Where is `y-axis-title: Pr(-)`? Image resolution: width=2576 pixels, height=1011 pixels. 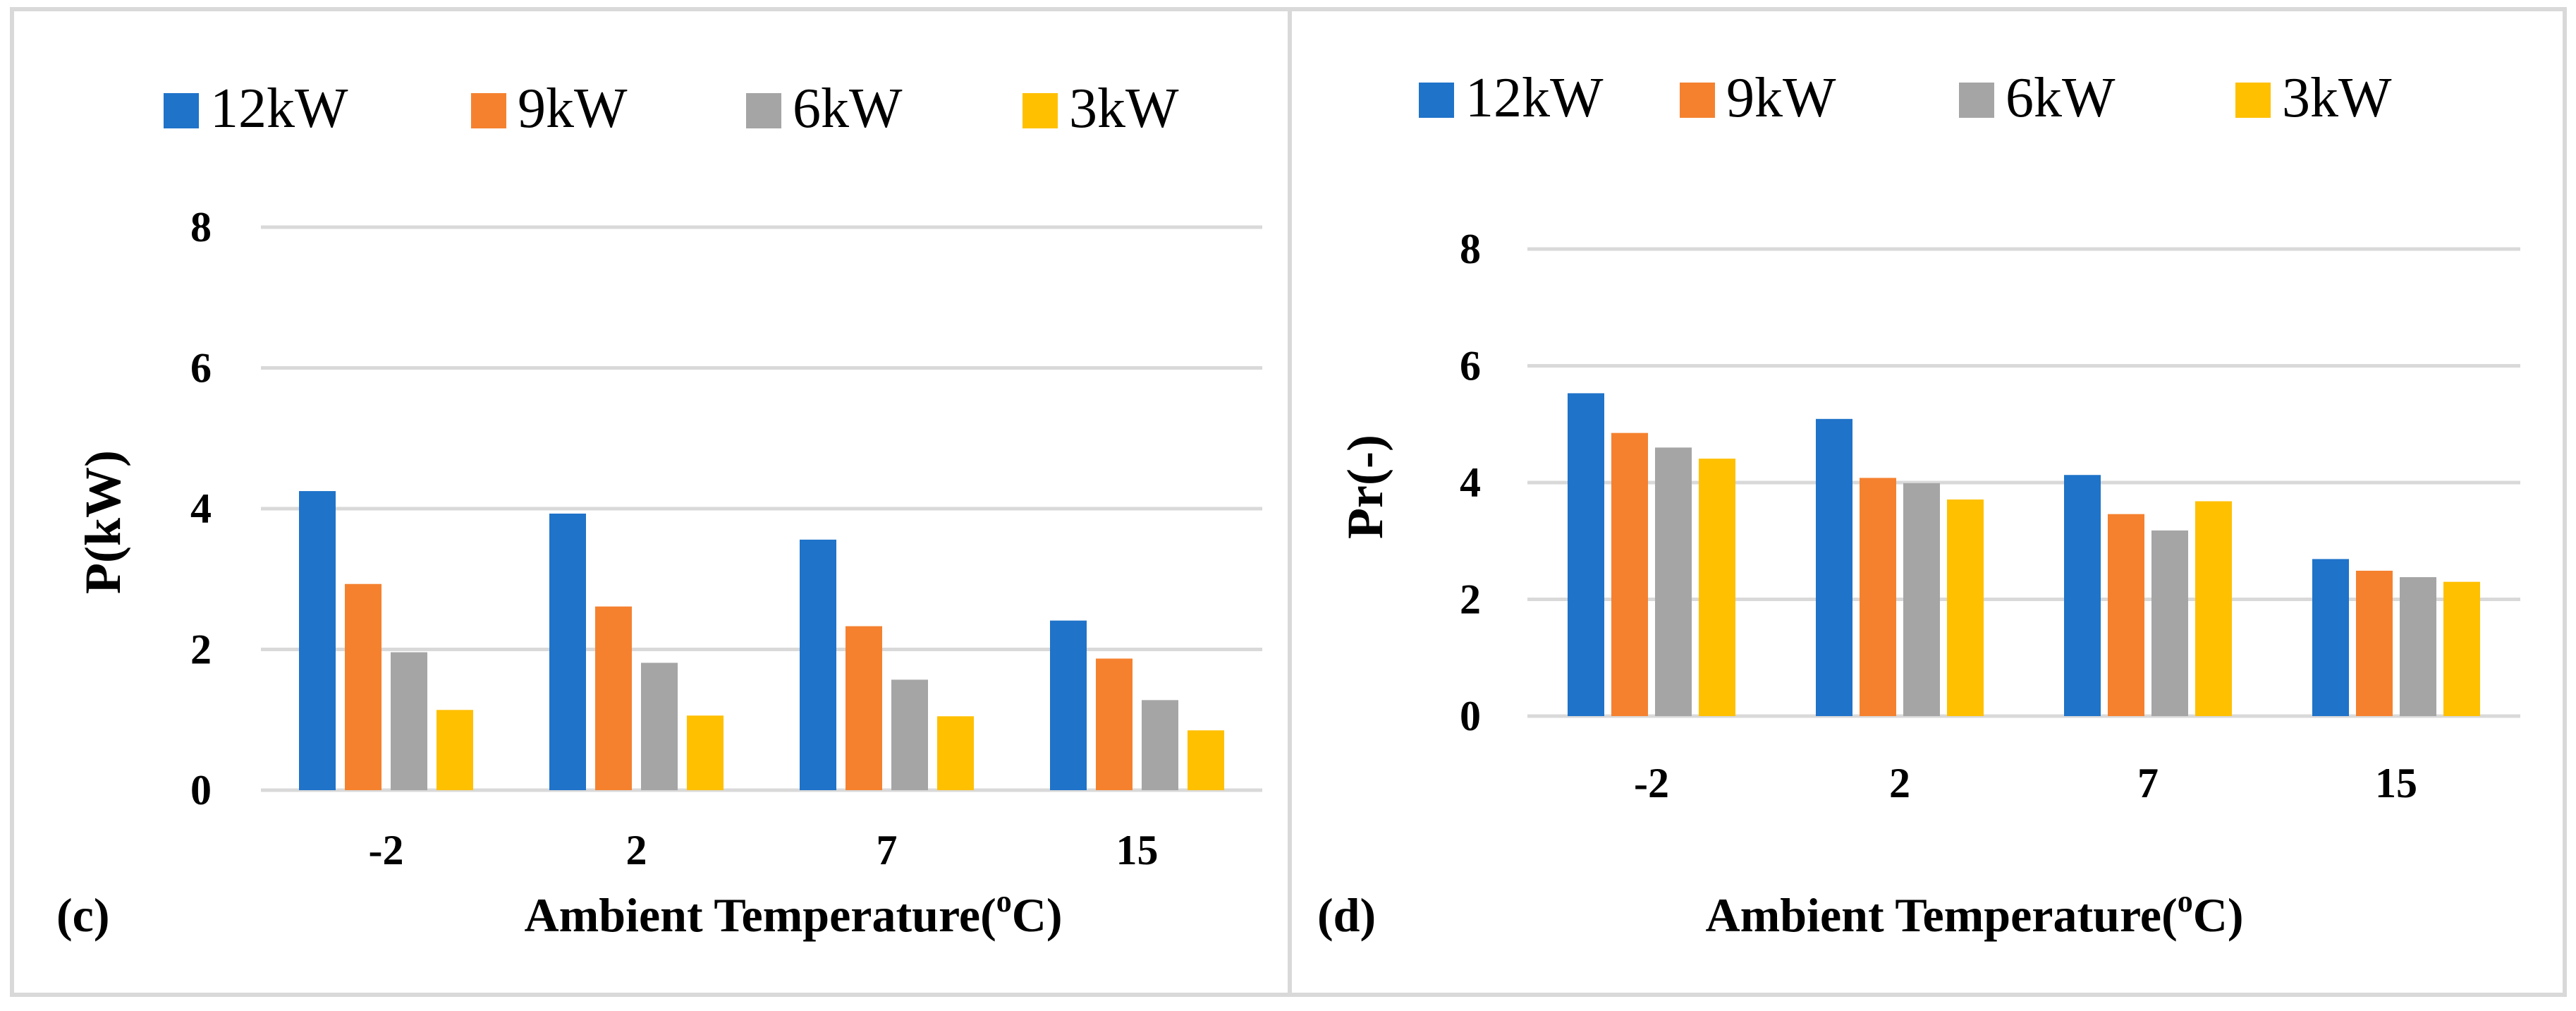
y-axis-title: Pr(-) is located at coordinates (1365, 487).